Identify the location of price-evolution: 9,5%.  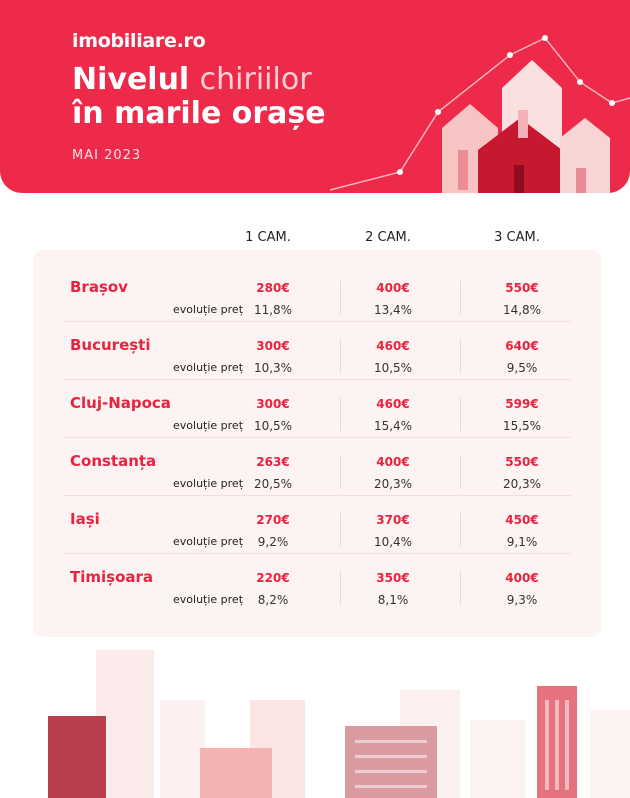
(522, 368).